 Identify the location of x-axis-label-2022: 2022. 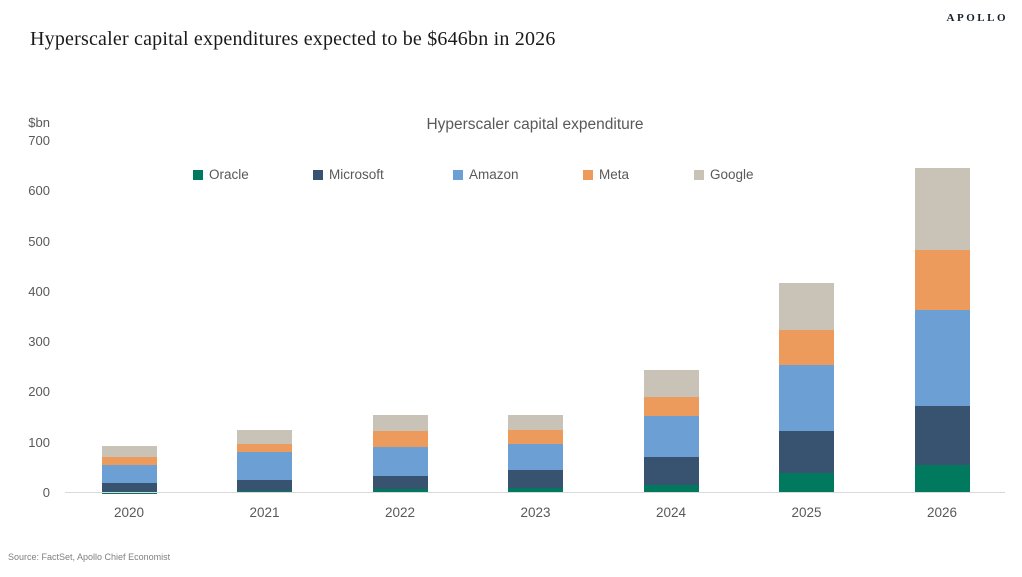
(400, 512).